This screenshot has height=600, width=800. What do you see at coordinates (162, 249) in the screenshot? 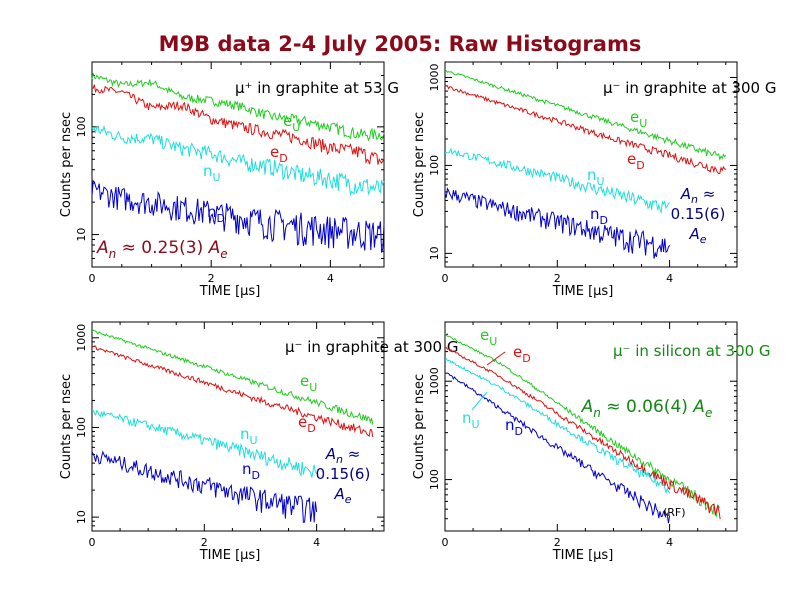
I see `asymmetry-annotation: An ≈ 0.25(3) Ae` at bounding box center [162, 249].